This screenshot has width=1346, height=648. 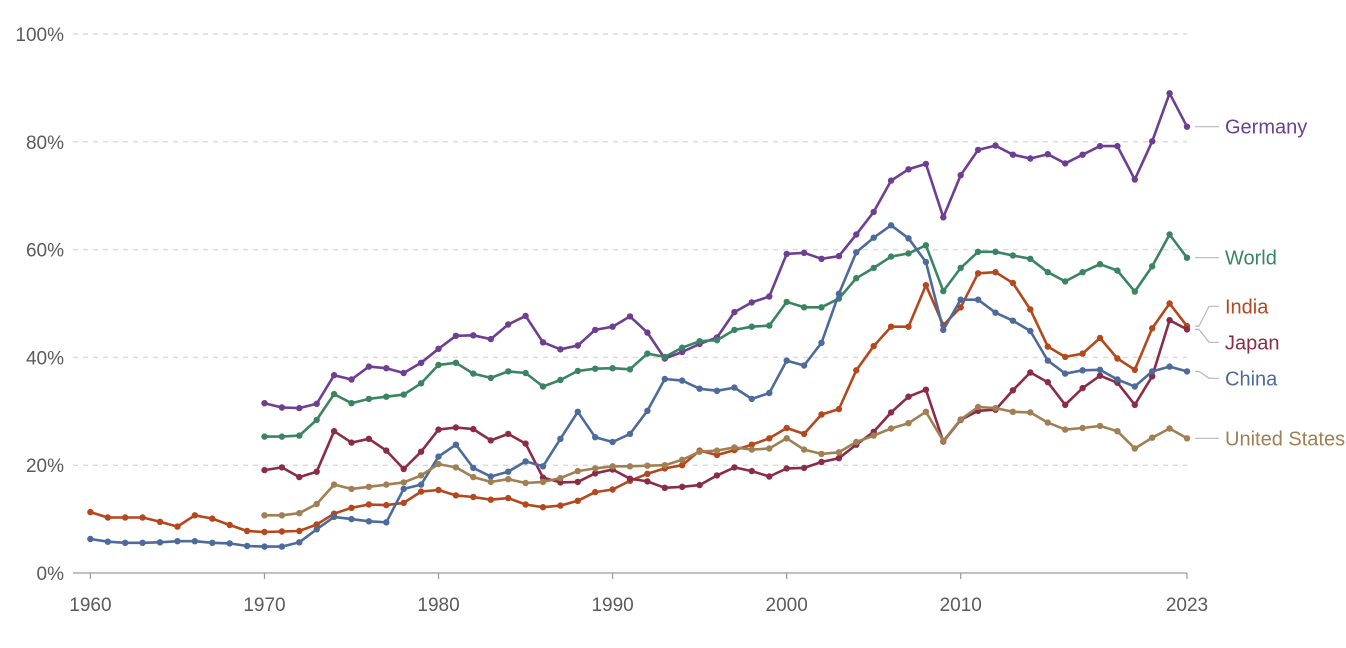 I want to click on label-germany: Germany, so click(x=1251, y=128).